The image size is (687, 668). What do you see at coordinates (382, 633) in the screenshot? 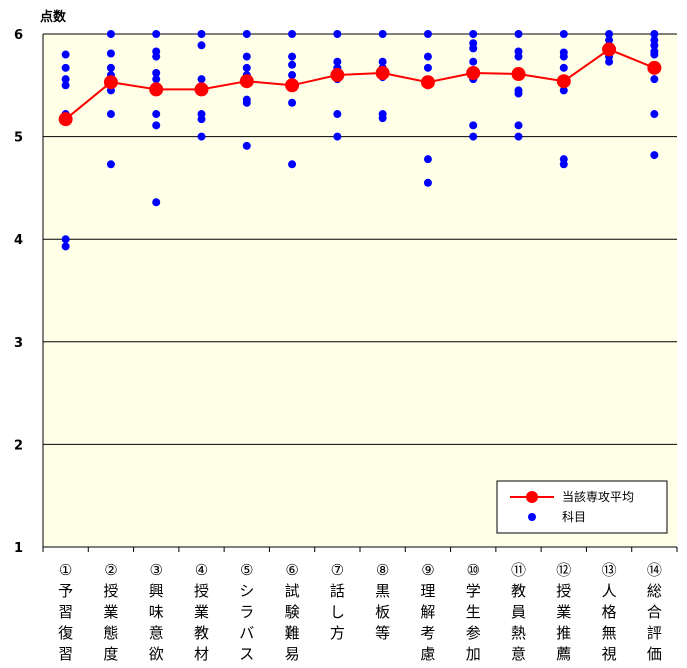
I see `x-tick-label-char: 等` at bounding box center [382, 633].